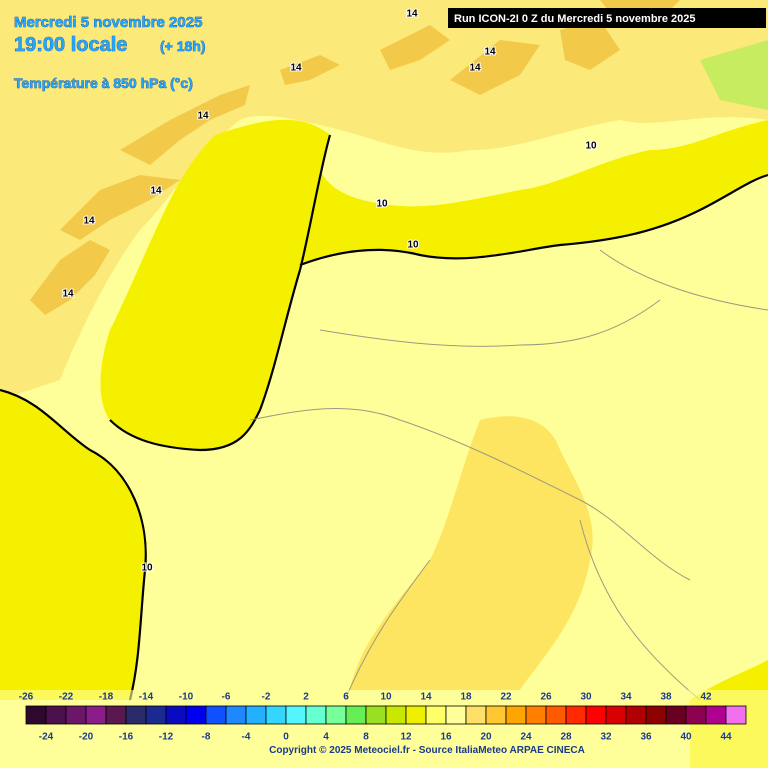 This screenshot has width=768, height=773. I want to click on colorbar-label: 34, so click(626, 697).